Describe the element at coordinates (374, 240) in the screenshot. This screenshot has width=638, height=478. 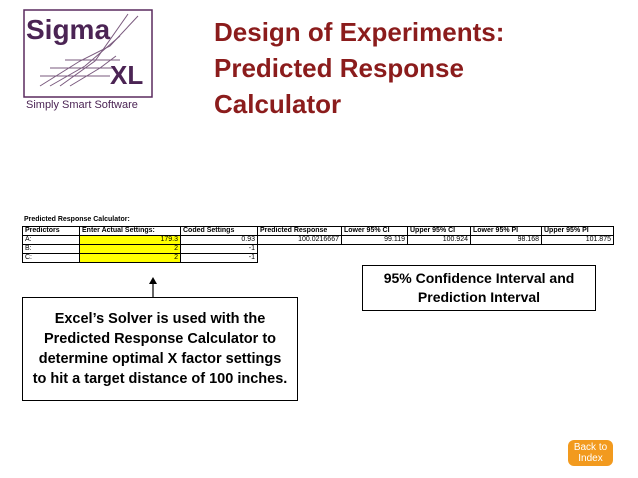
I see `lower-ci-cell: 99.119` at that location.